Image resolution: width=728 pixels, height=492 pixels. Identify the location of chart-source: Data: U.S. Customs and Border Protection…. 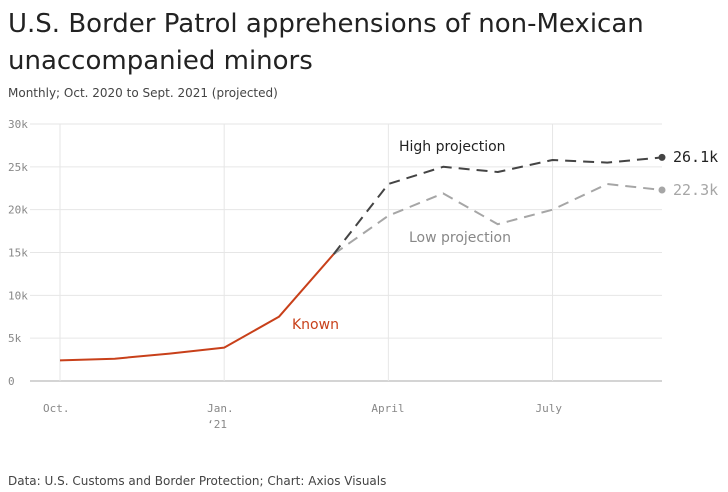
(197, 481).